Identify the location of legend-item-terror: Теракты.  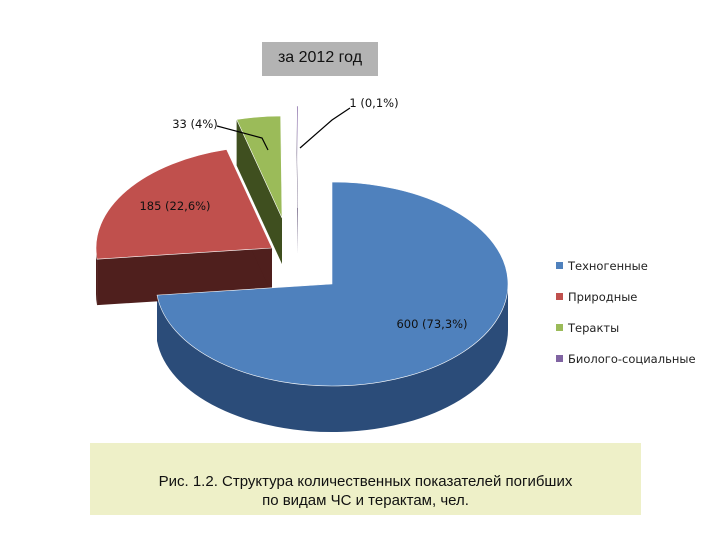
(626, 327).